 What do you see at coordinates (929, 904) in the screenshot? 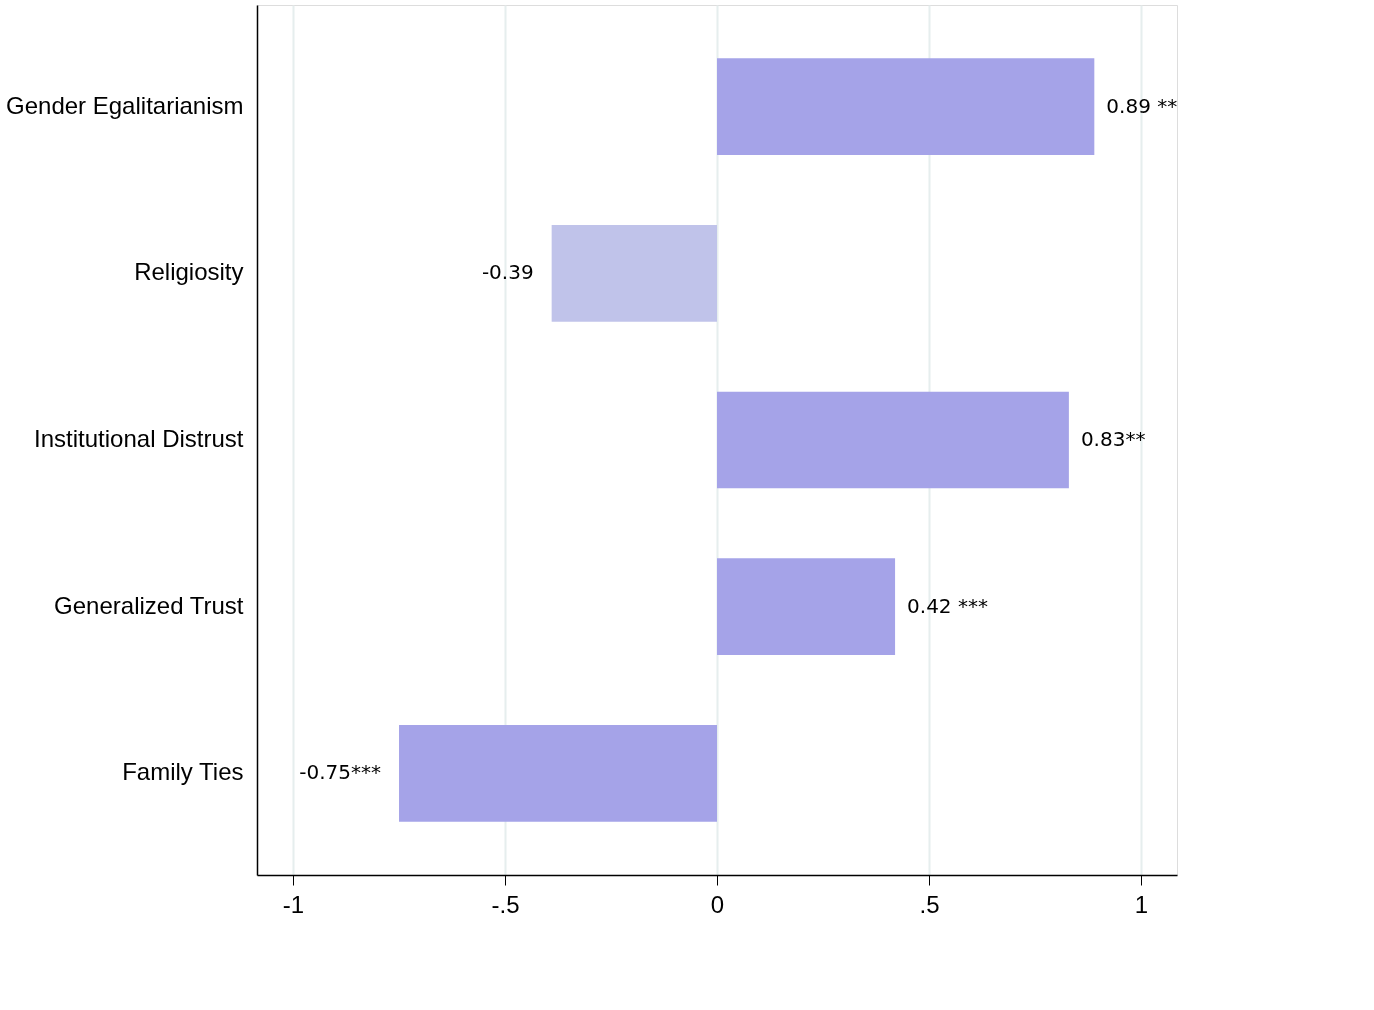
I see `x-tick-label: .5` at bounding box center [929, 904].